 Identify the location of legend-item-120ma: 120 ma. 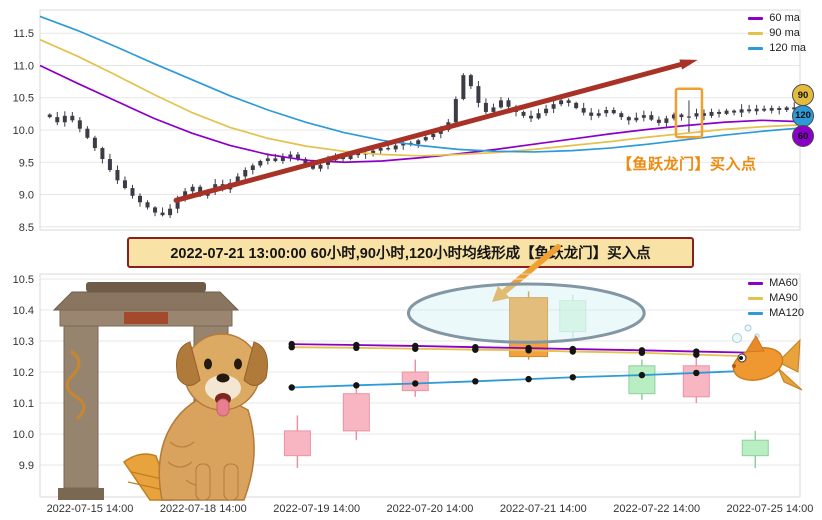
(777, 48).